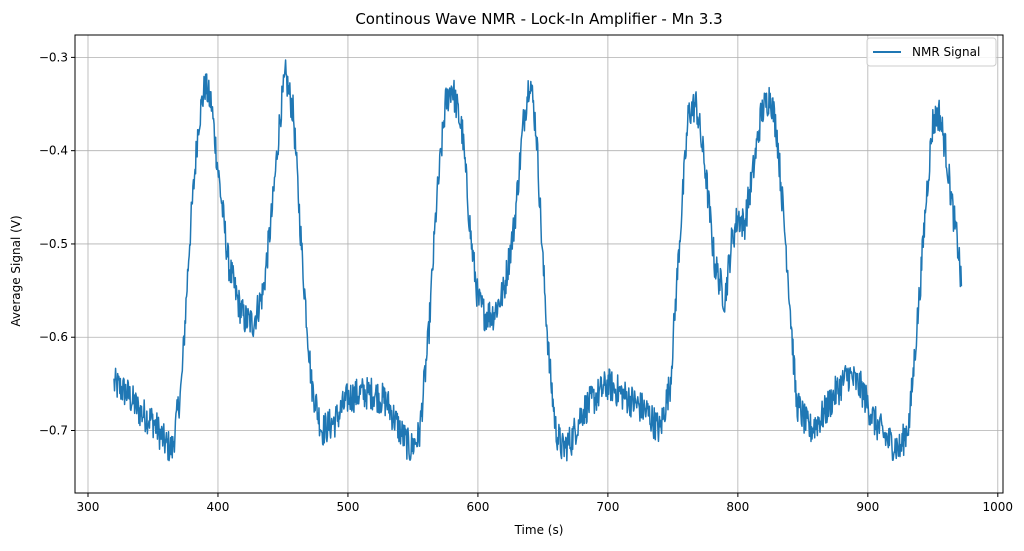  Describe the element at coordinates (867, 507) in the screenshot. I see `x-tick-label: 900` at that location.